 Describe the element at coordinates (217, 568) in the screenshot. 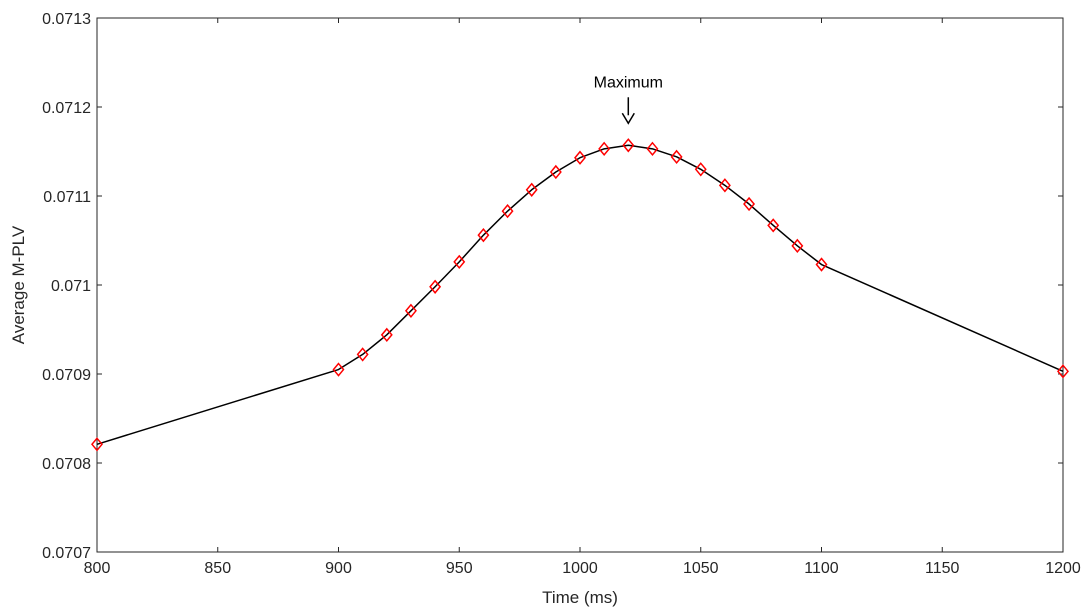

I see `x-tick-label: 850` at that location.